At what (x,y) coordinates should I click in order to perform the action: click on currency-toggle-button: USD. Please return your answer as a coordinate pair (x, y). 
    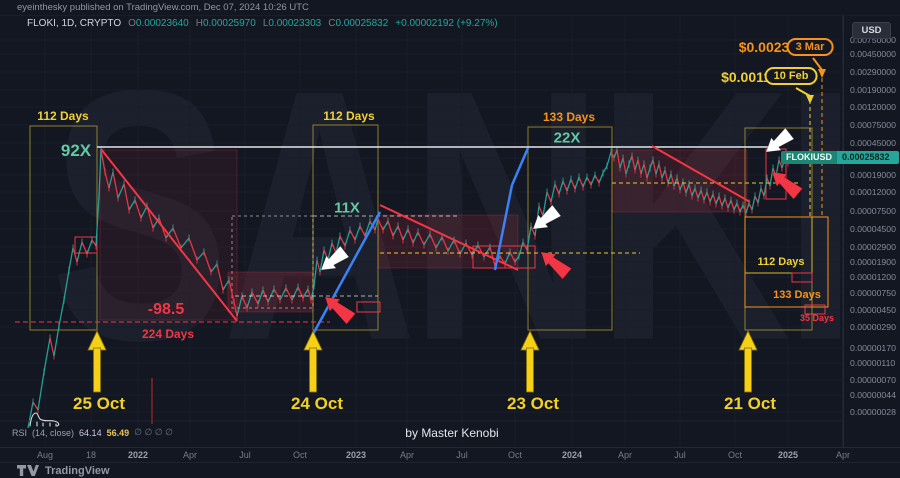
    Looking at the image, I should click on (871, 30).